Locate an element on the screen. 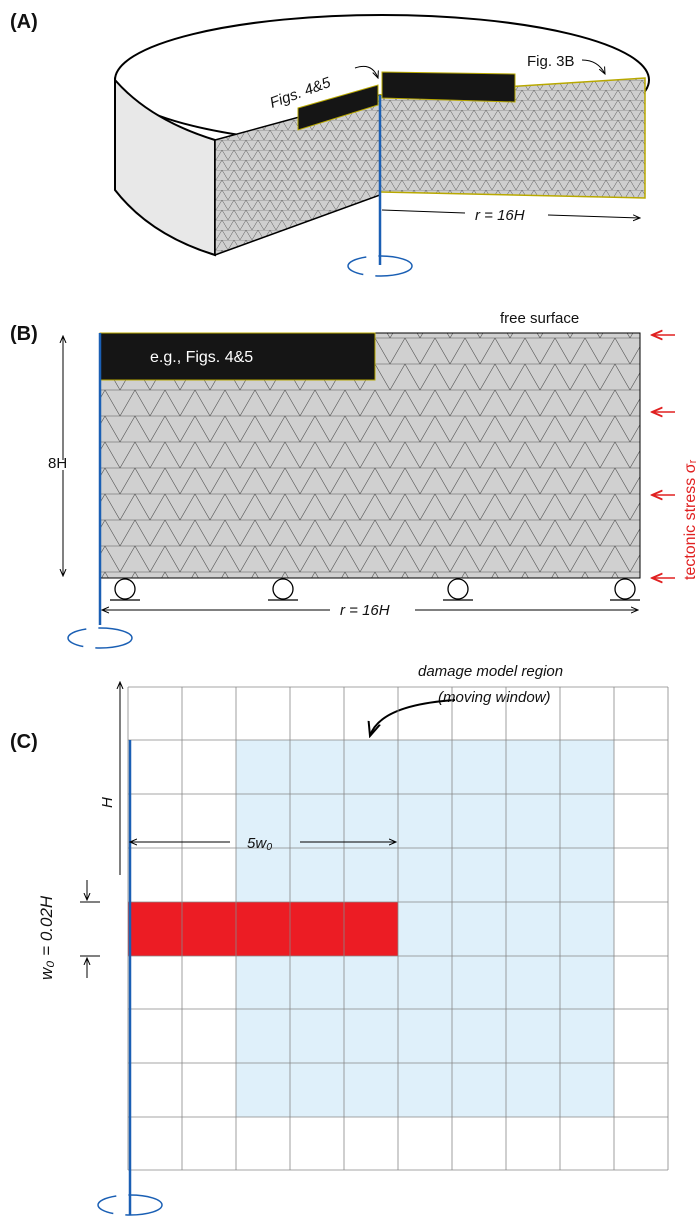 This screenshot has height=1220, width=700. stress-arrows is located at coordinates (663, 456).